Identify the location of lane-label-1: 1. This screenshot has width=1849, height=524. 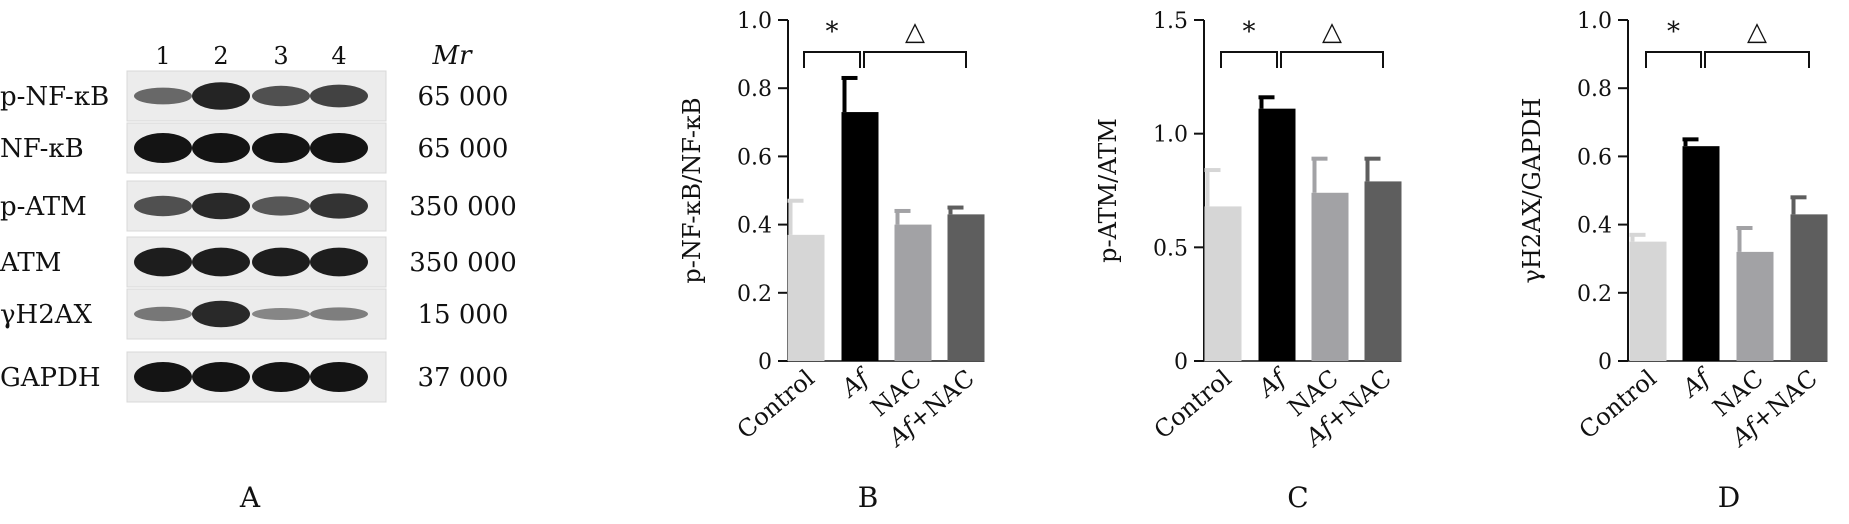
(162, 56).